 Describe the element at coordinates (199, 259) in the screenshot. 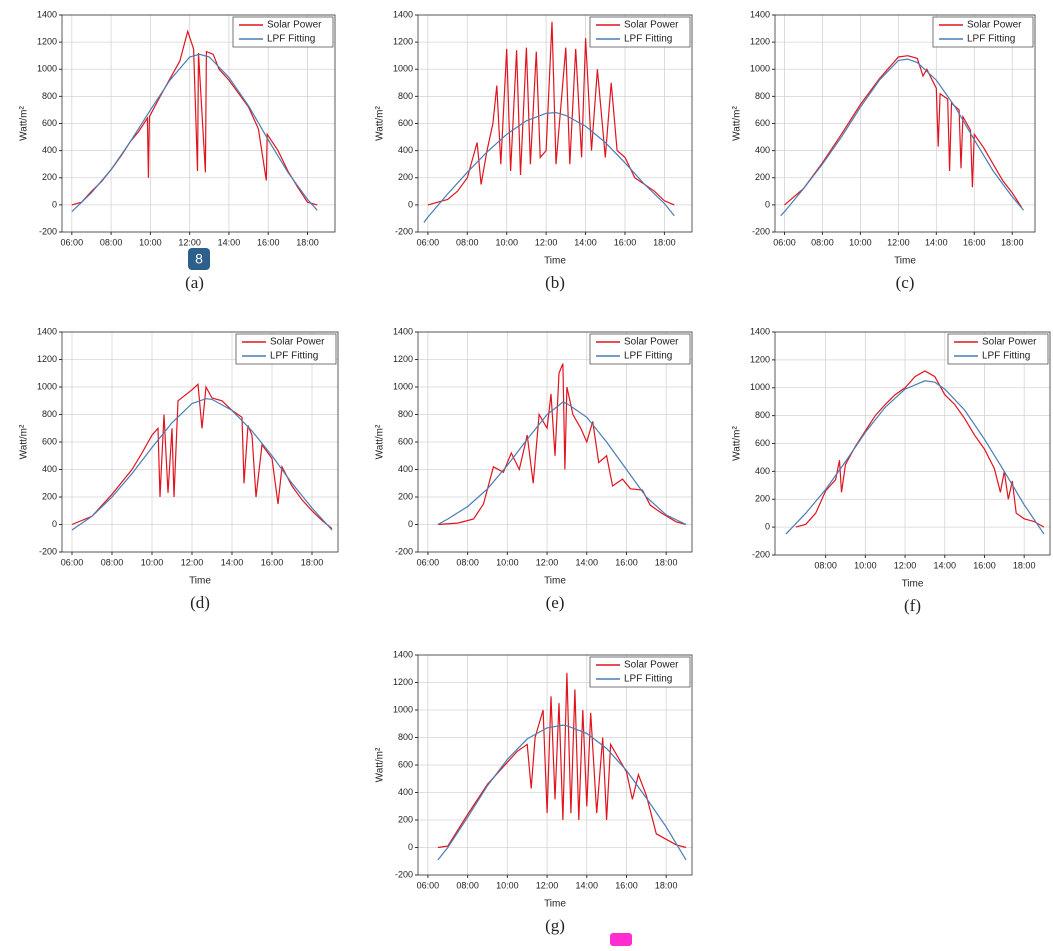

I see `badge` at that location.